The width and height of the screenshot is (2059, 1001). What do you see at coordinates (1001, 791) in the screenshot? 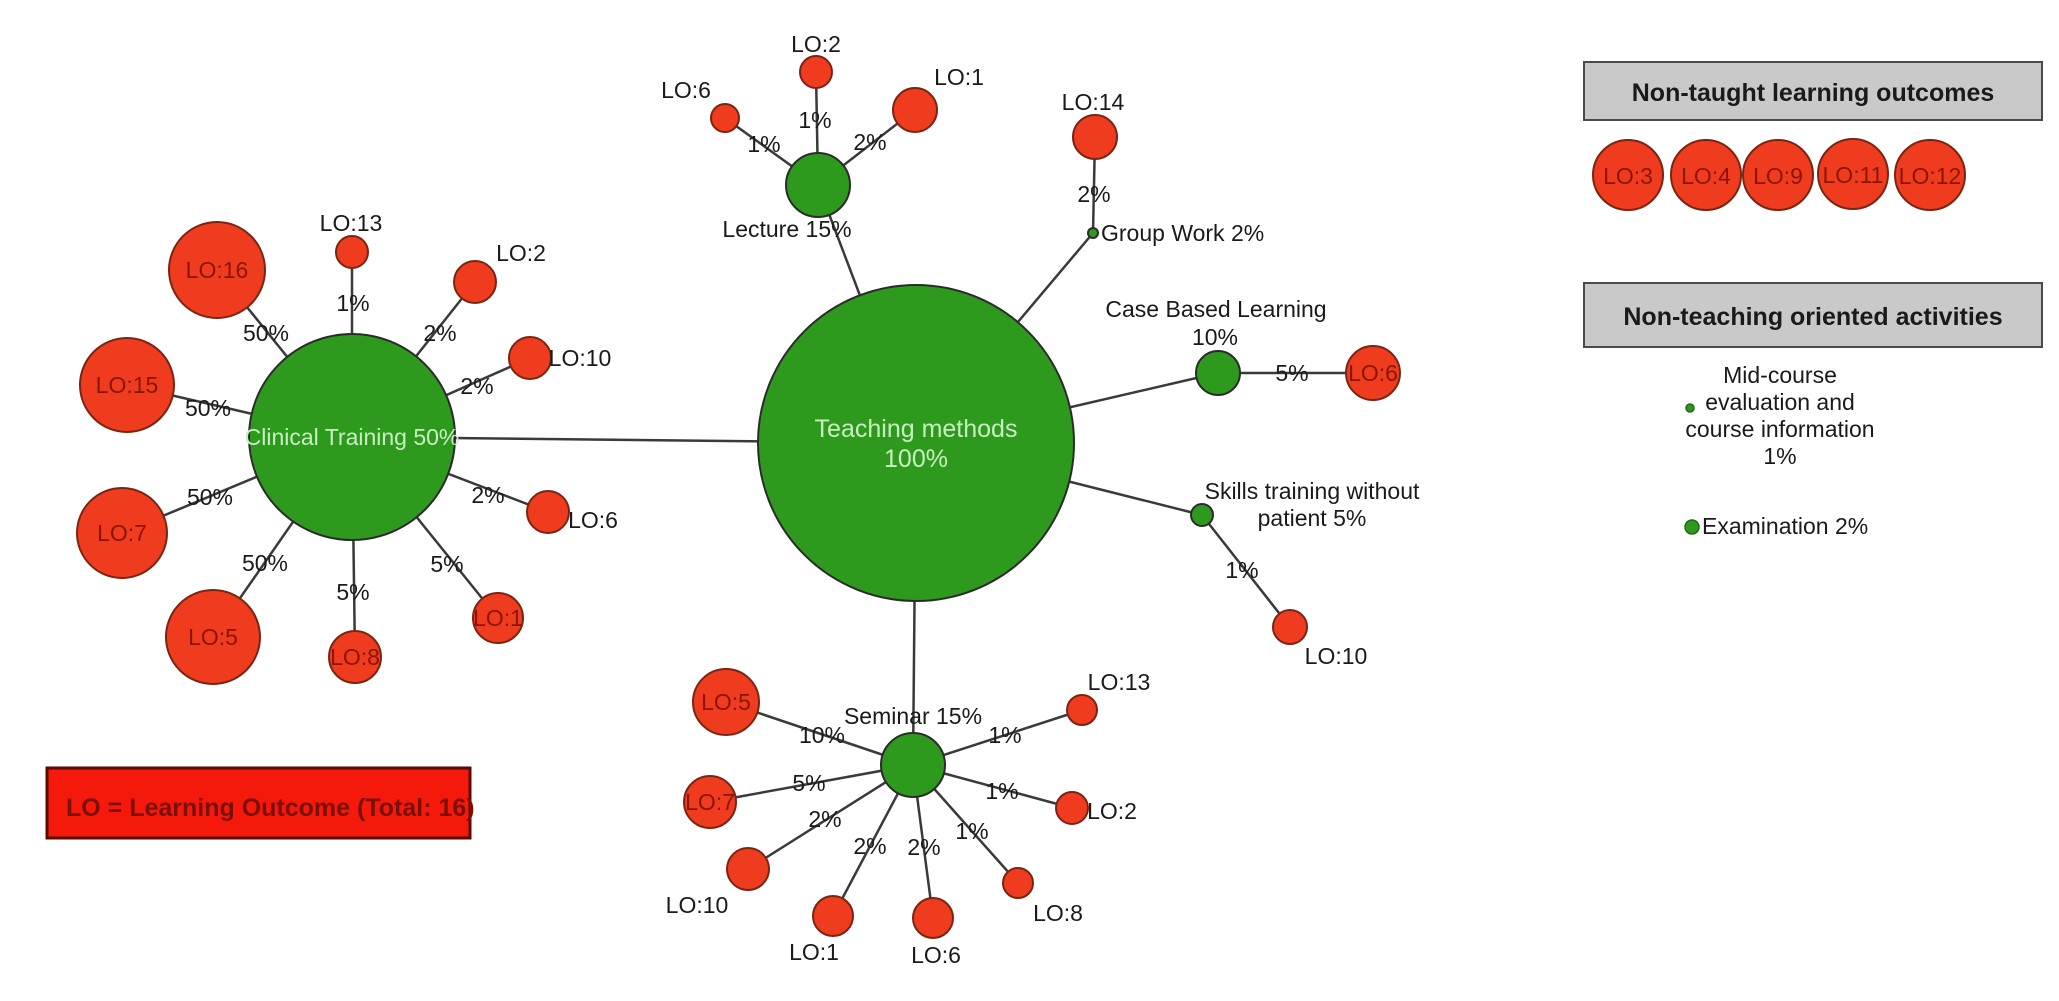
I see `seminar-lo2-pct: 1%` at bounding box center [1001, 791].